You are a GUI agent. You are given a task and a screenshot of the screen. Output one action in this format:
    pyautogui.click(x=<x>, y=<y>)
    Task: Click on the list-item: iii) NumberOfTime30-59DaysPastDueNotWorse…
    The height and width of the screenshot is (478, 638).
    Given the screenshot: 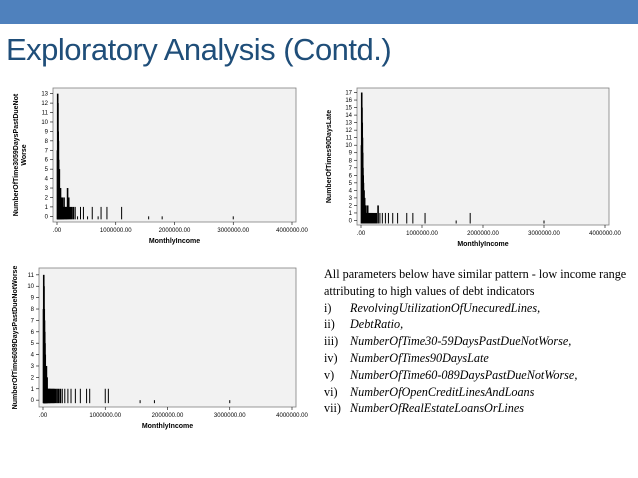 What is the action you would take?
    pyautogui.click(x=480, y=341)
    